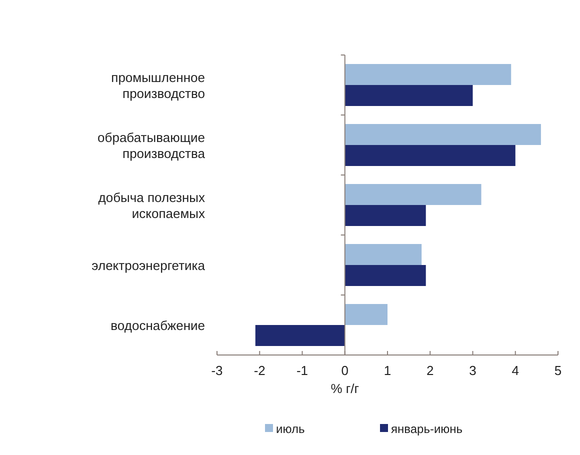 Image resolution: width=580 pixels, height=455 pixels. Describe the element at coordinates (515, 370) in the screenshot. I see `x-tick-label: 4` at that location.